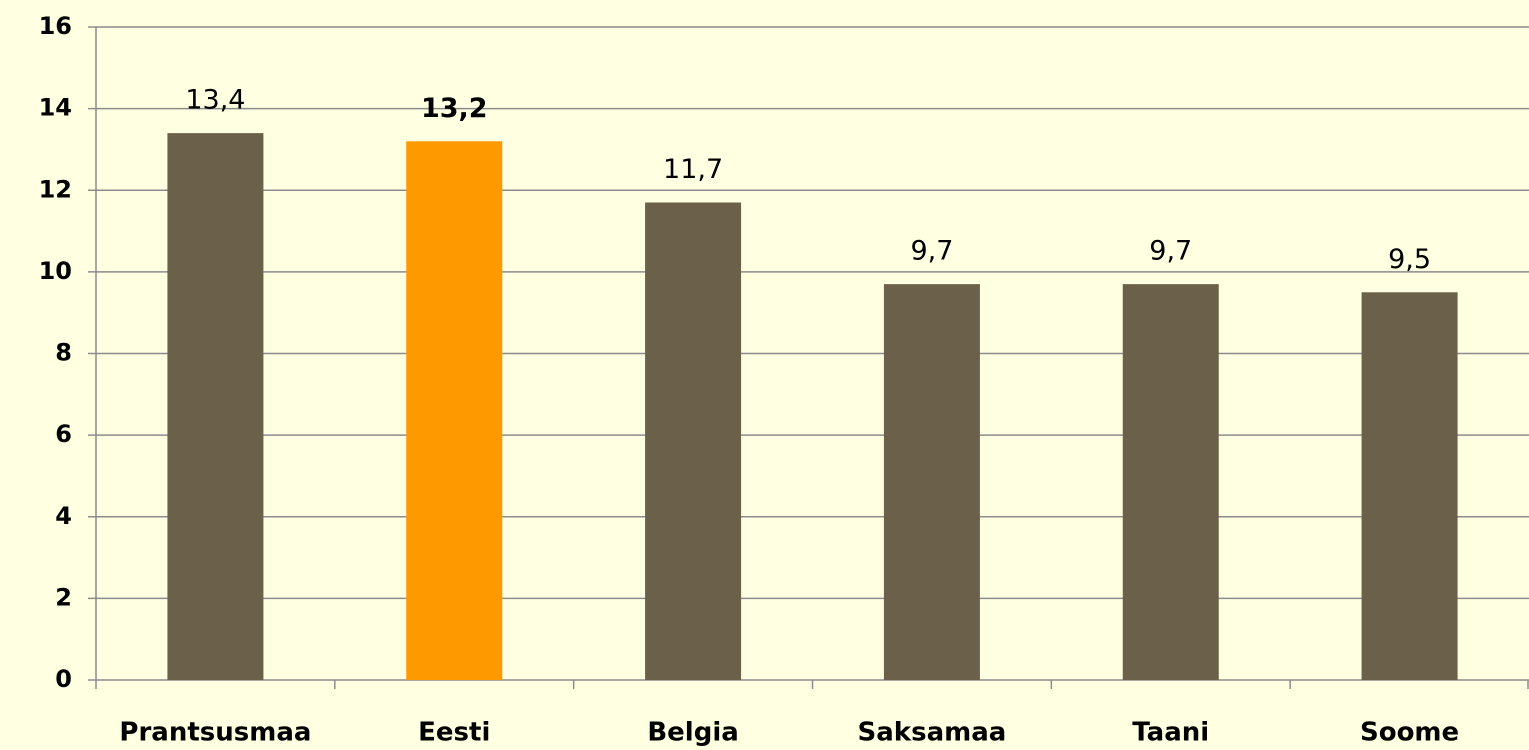  What do you see at coordinates (454, 733) in the screenshot?
I see `x-tick-label: Eesti` at bounding box center [454, 733].